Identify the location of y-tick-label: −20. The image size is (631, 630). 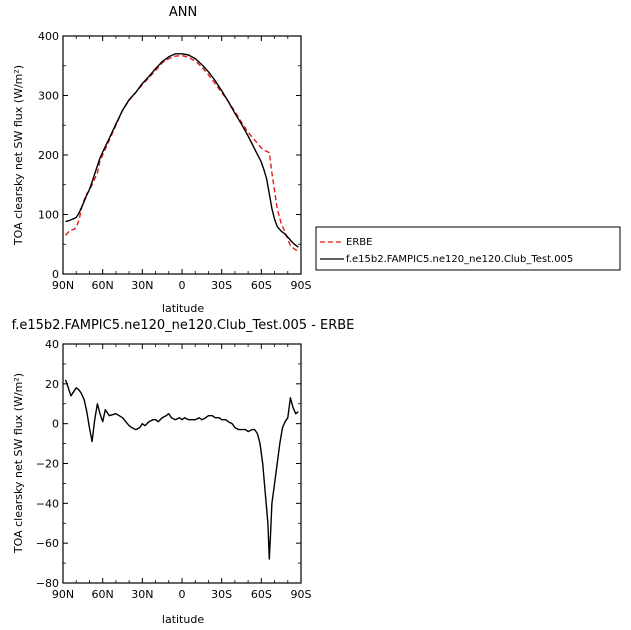
(47, 464).